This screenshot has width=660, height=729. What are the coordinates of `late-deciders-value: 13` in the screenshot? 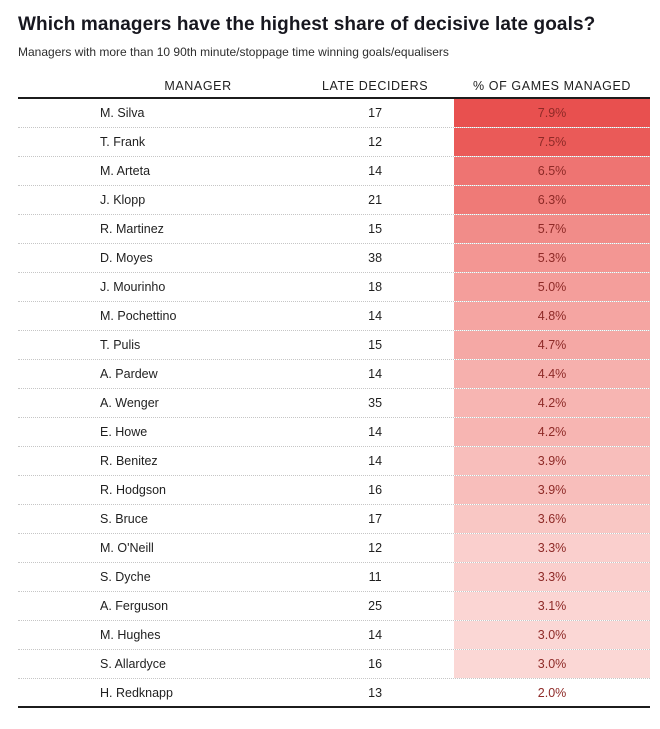 It's located at (375, 692).